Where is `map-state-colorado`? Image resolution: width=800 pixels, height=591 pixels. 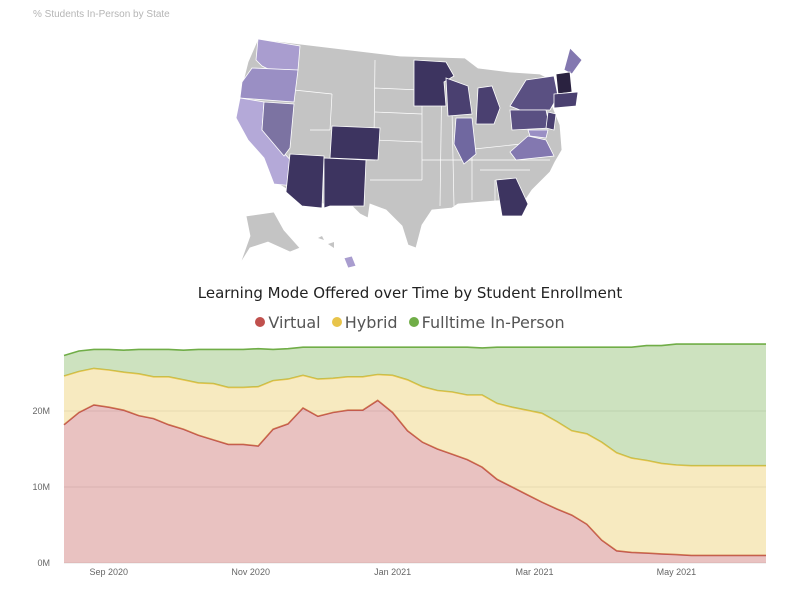
map-state-colorado is located at coordinates (355, 143).